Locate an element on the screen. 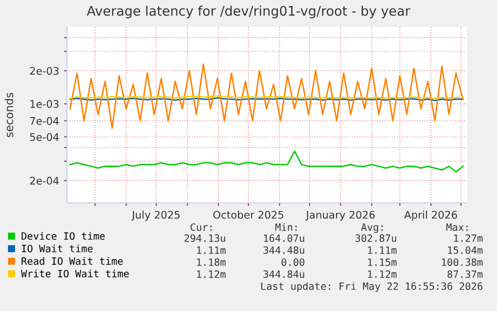 This screenshot has width=497, height=311. legend-label: IO Wait time is located at coordinates (57, 248).